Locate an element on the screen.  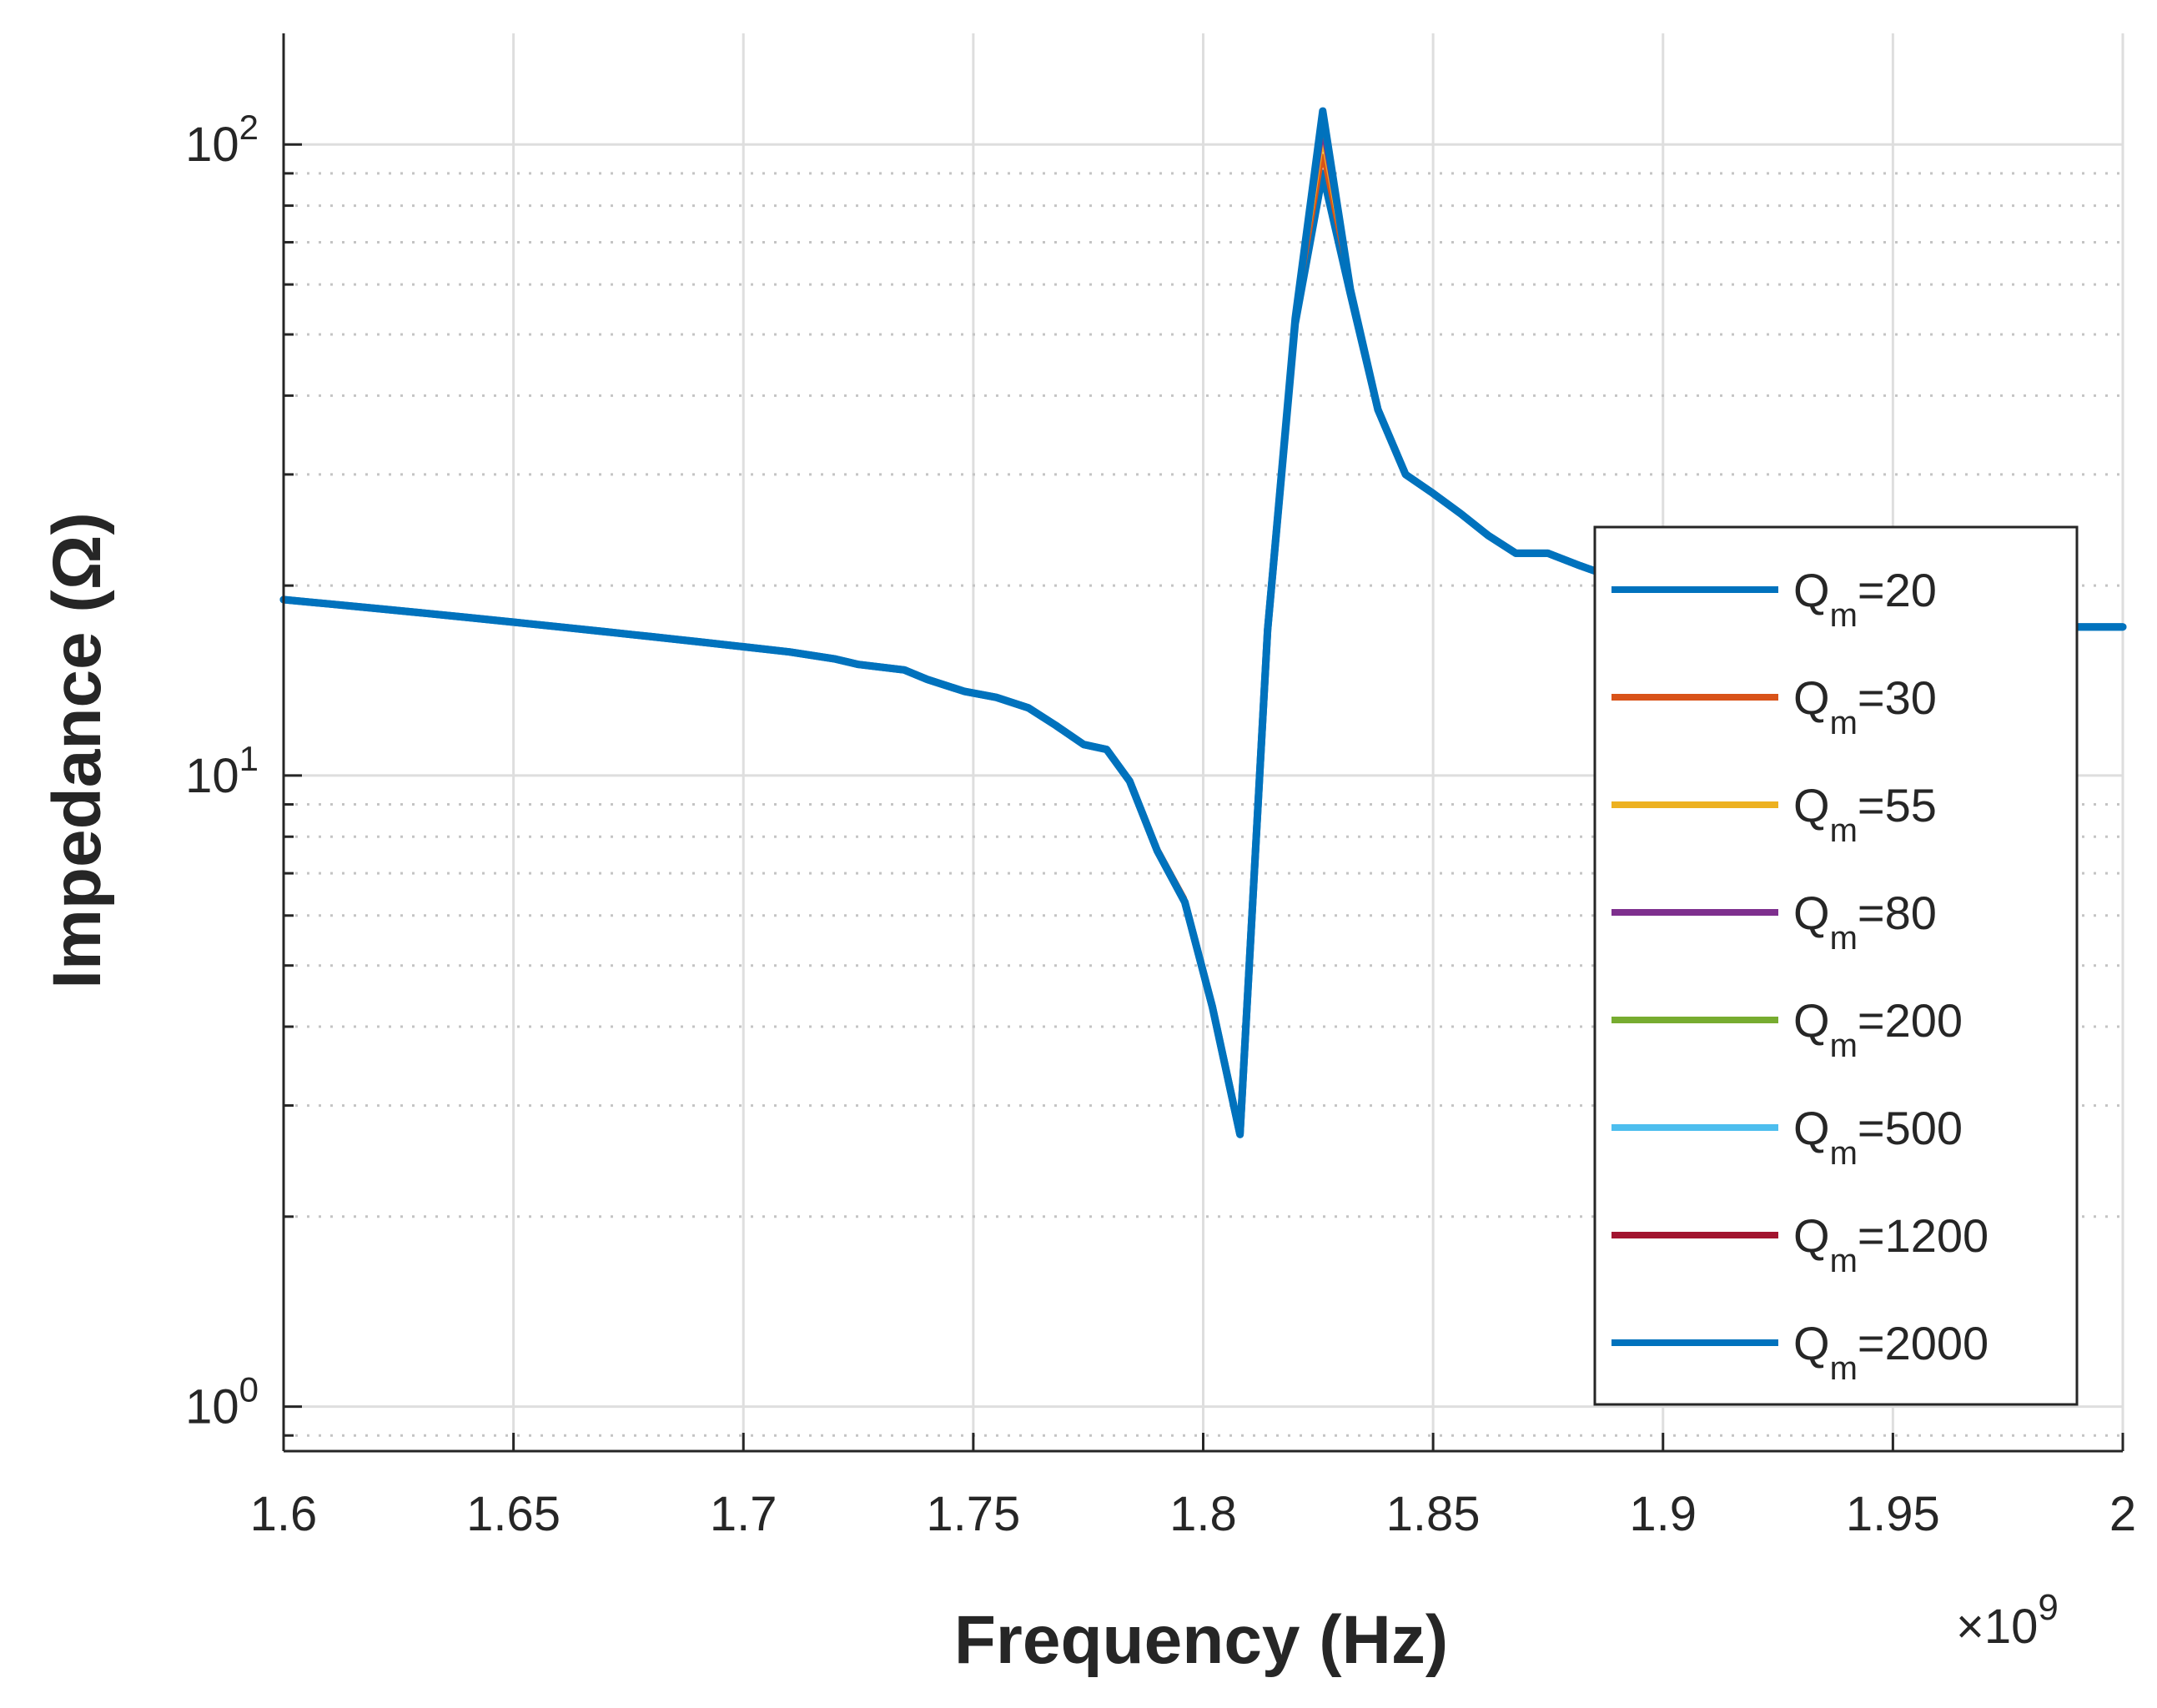
y-tick-label: 10² is located at coordinates (222, 140).